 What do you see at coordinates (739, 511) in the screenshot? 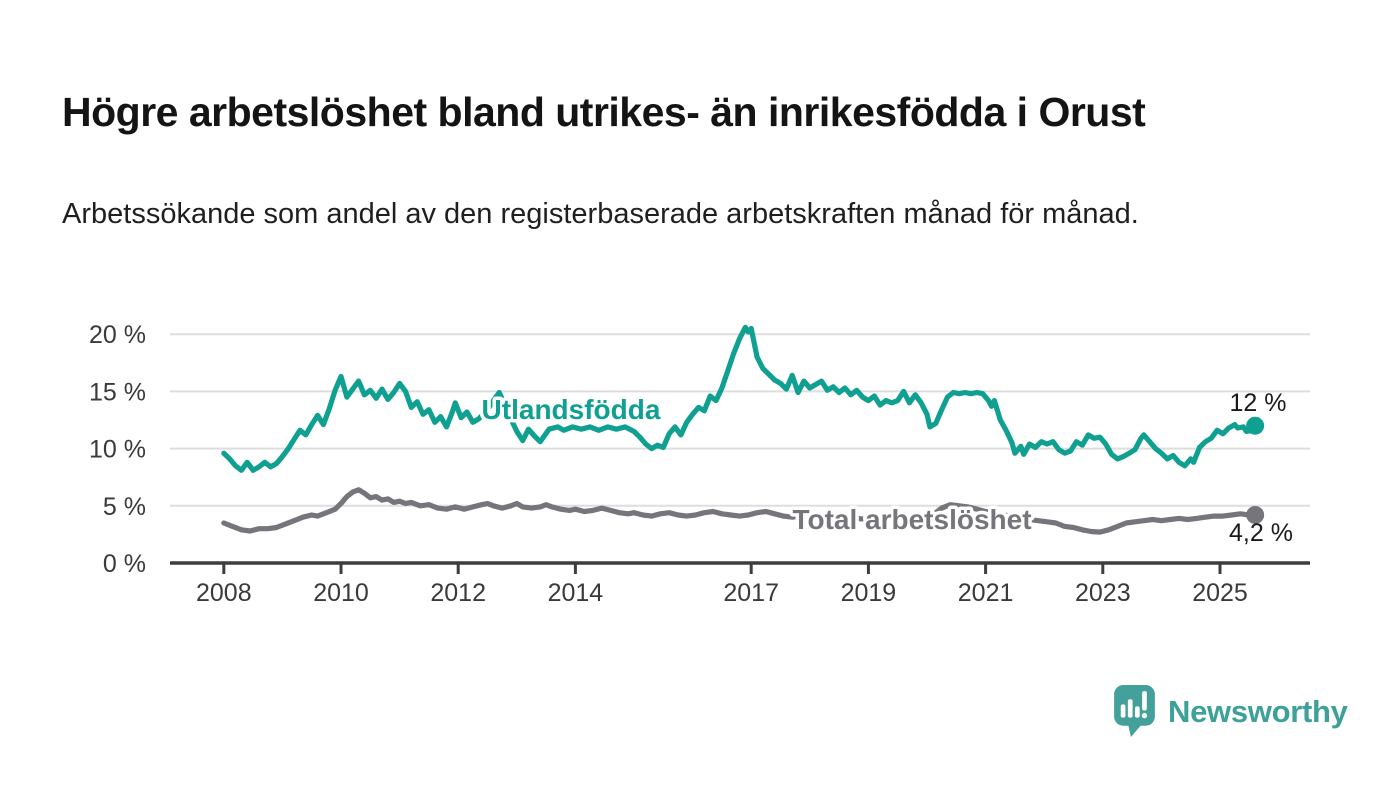
I see `series-line-total-arbetsloshet` at bounding box center [739, 511].